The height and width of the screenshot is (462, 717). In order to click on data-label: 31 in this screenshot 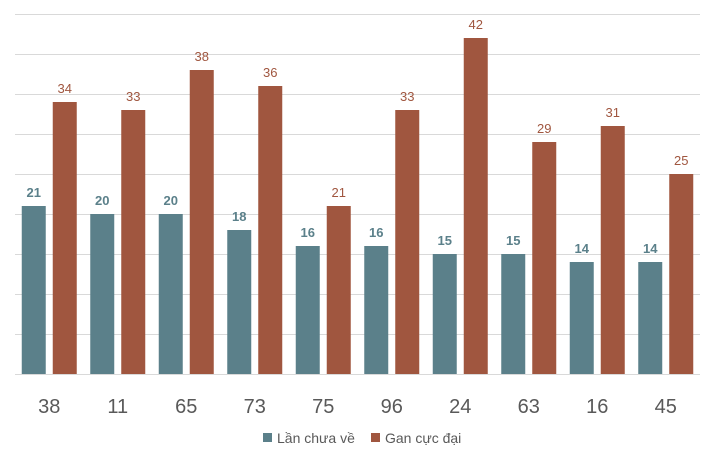, I will do `click(613, 112)`.